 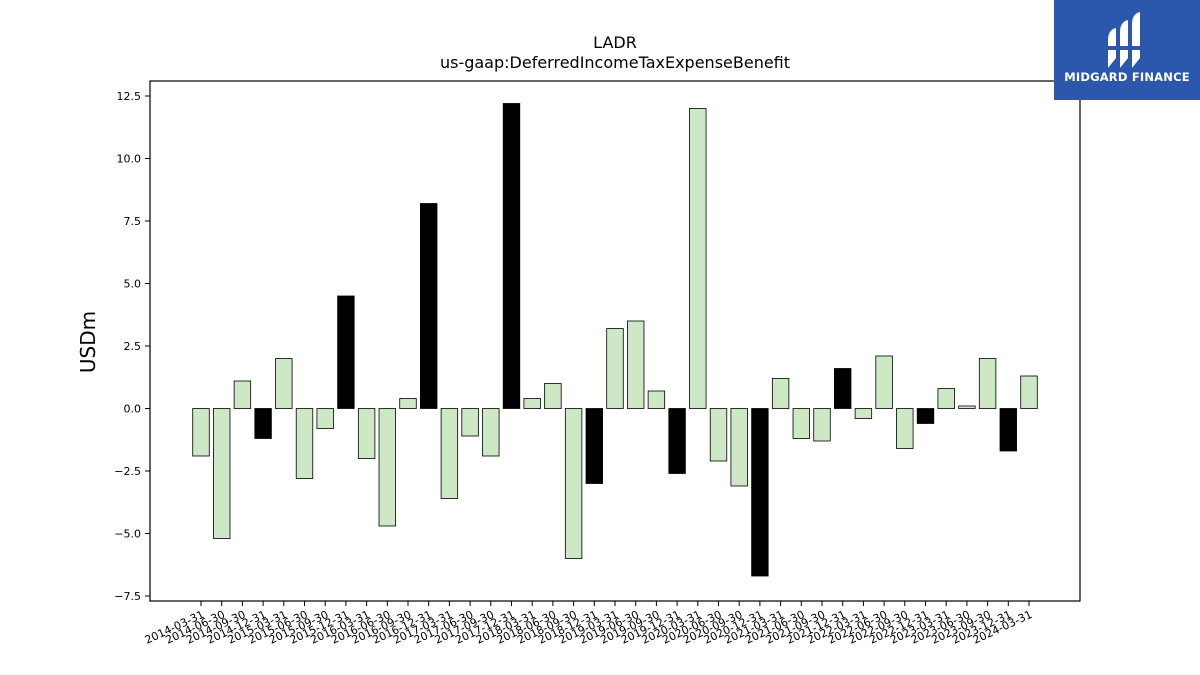 I want to click on y-tick-label: 12.5, so click(x=129, y=96).